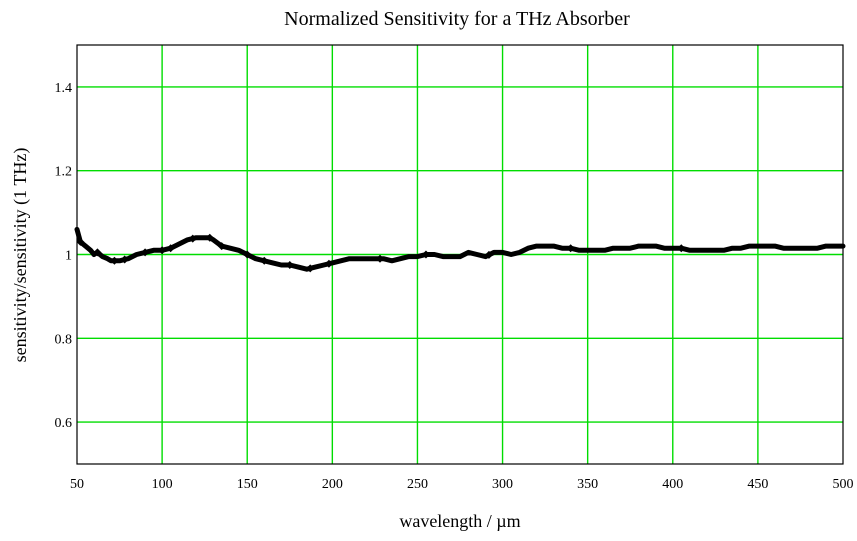  Describe the element at coordinates (64, 423) in the screenshot. I see `y-tick-label: 0.6` at that location.